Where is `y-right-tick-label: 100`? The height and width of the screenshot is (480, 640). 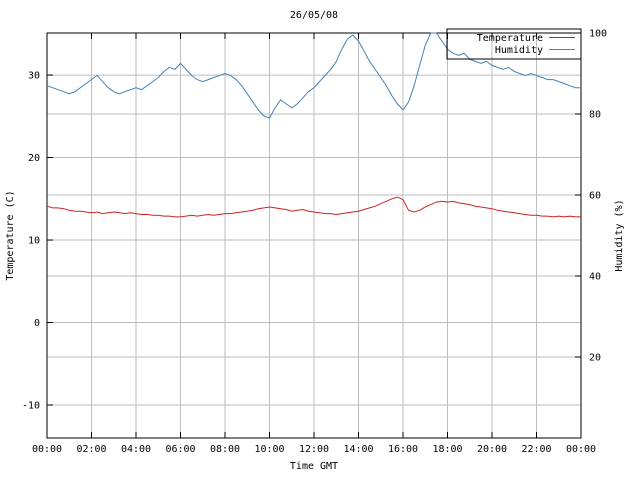
y-right-tick-label: 100 is located at coordinates (598, 34).